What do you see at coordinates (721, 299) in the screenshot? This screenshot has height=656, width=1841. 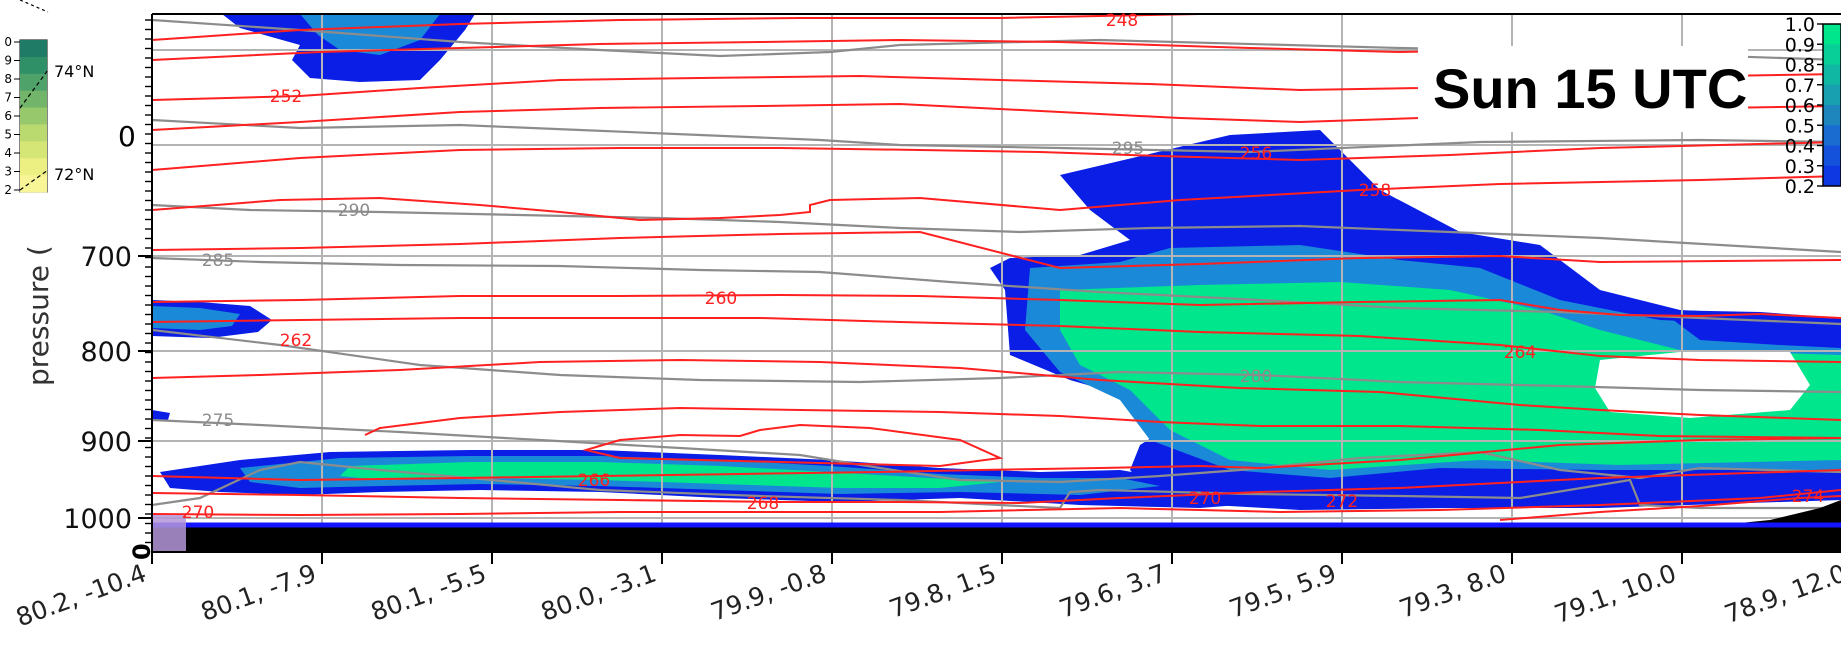 I see `temperature-contour-label: 260` at bounding box center [721, 299].